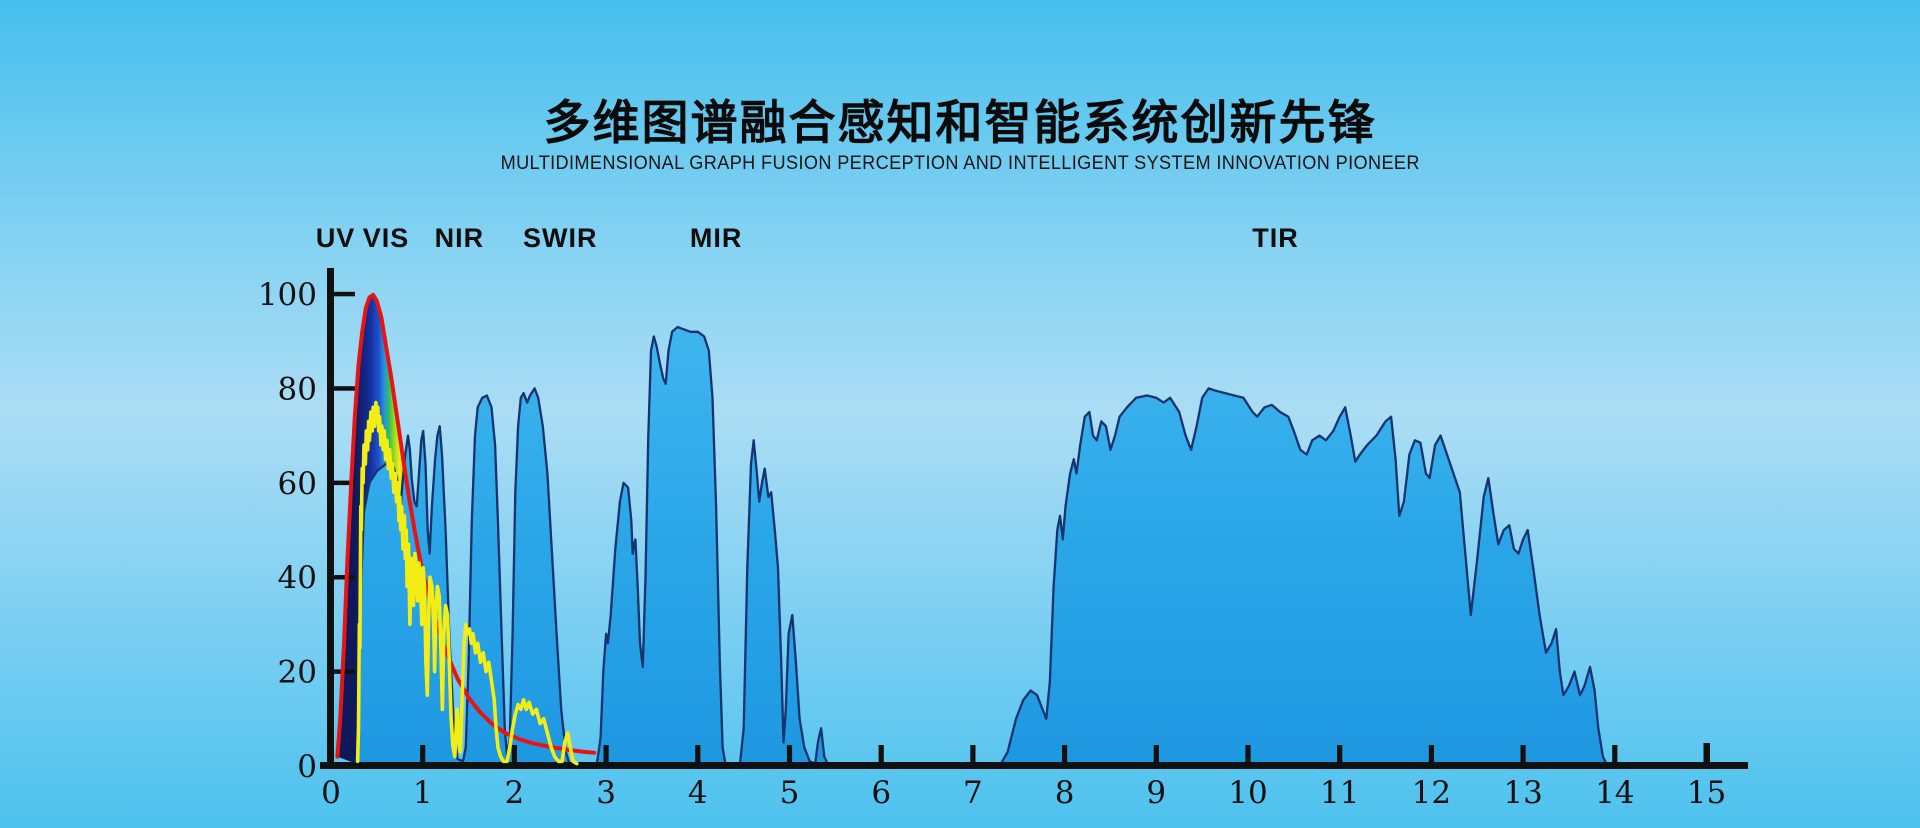 This screenshot has width=1920, height=828. I want to click on y-tick-label-40: 40, so click(297, 578).